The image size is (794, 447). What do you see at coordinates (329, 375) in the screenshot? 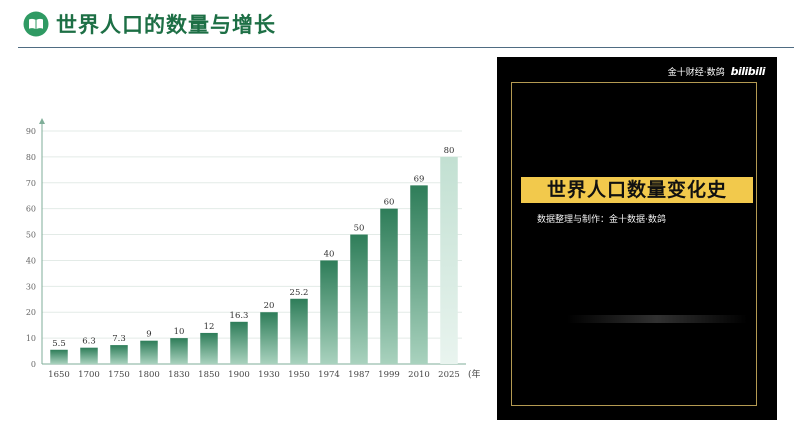
I see `x-tick-label: 1974` at bounding box center [329, 375].